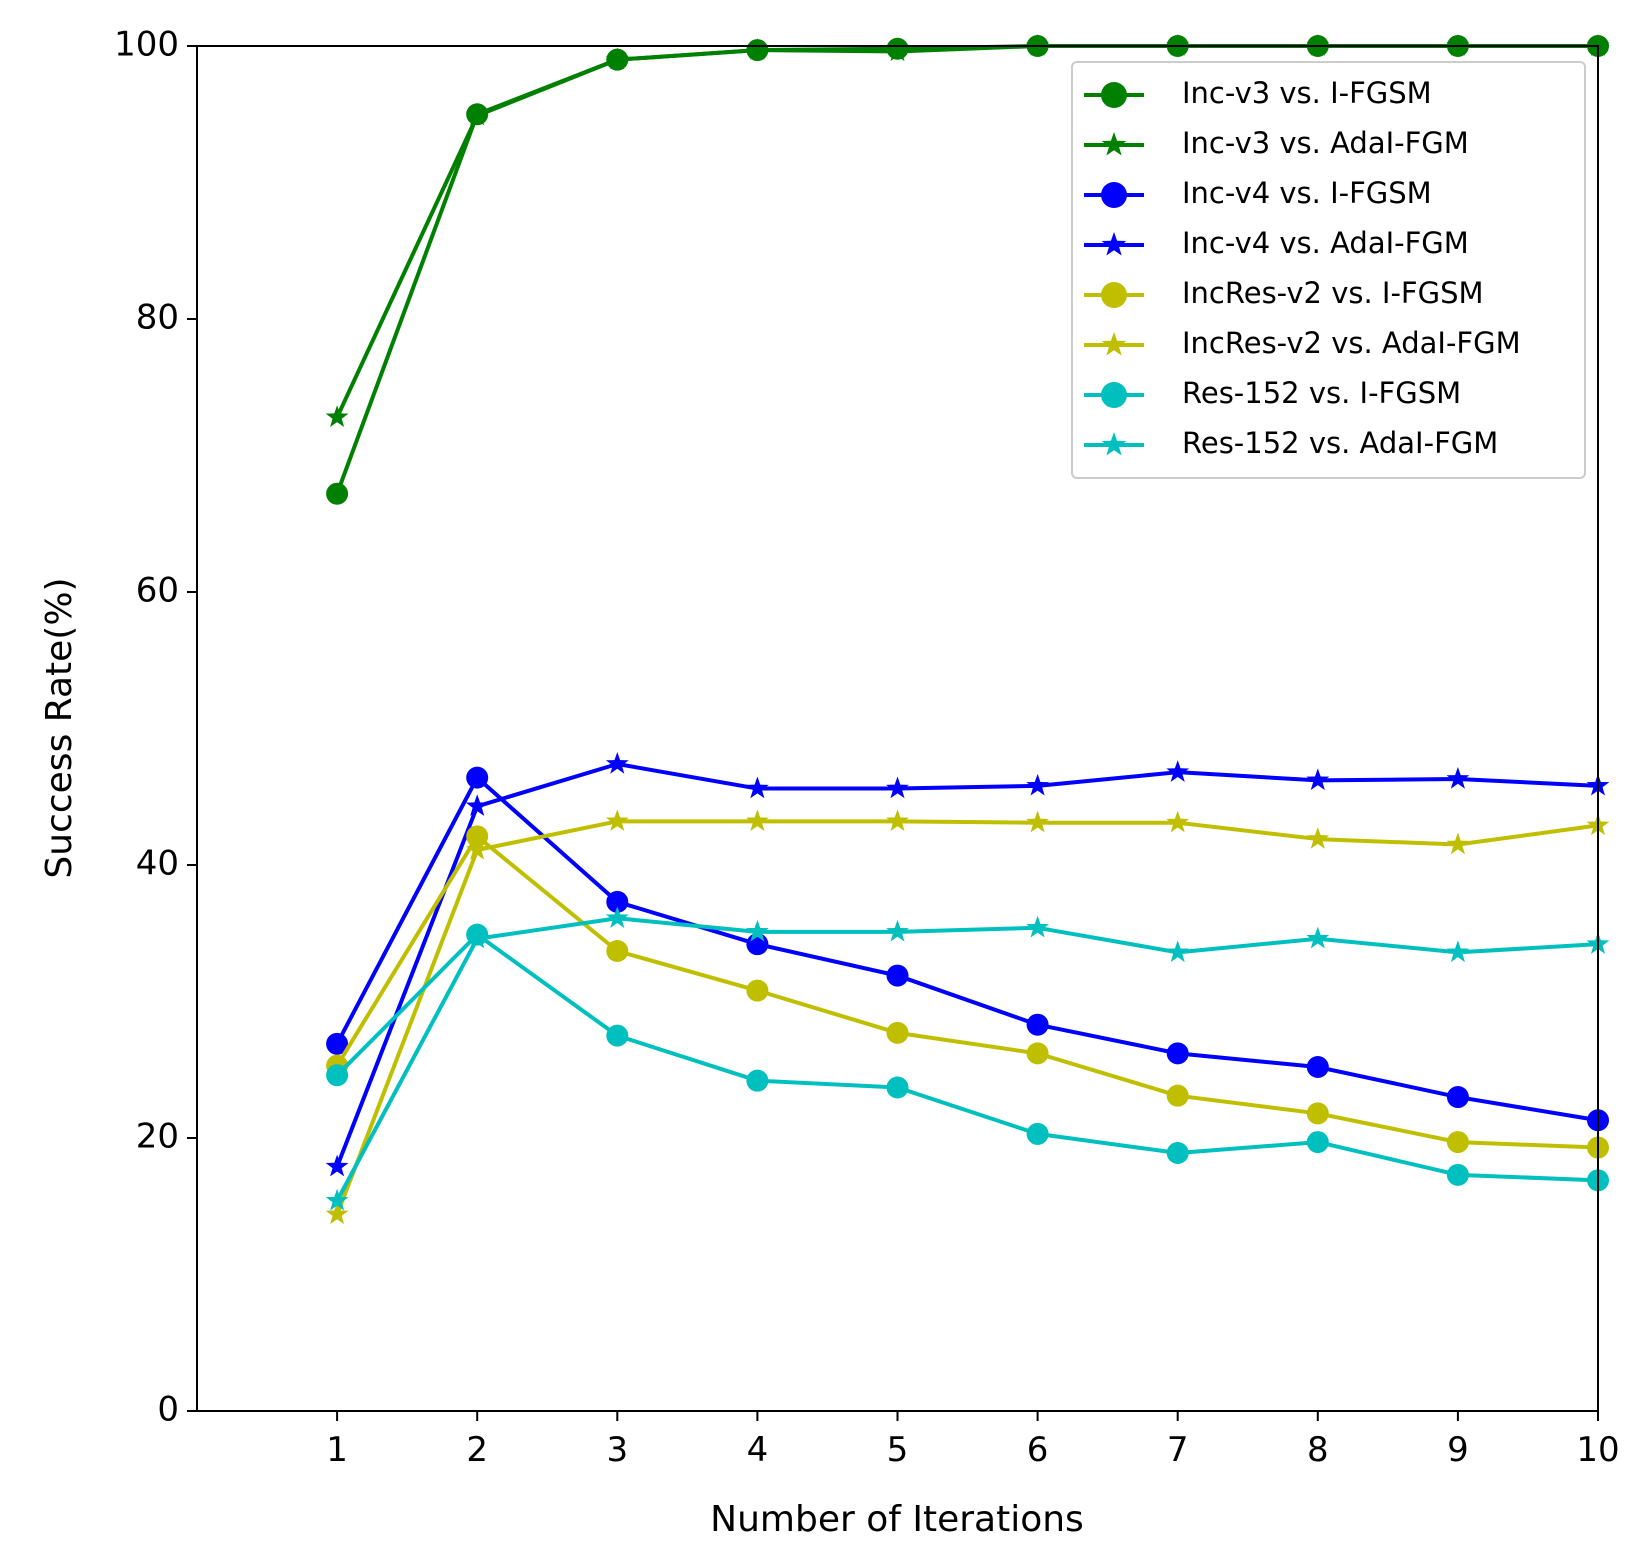 The image size is (1648, 1565). I want to click on legend-item: Res-152 vs. AdaI-FGM, so click(1291, 443).